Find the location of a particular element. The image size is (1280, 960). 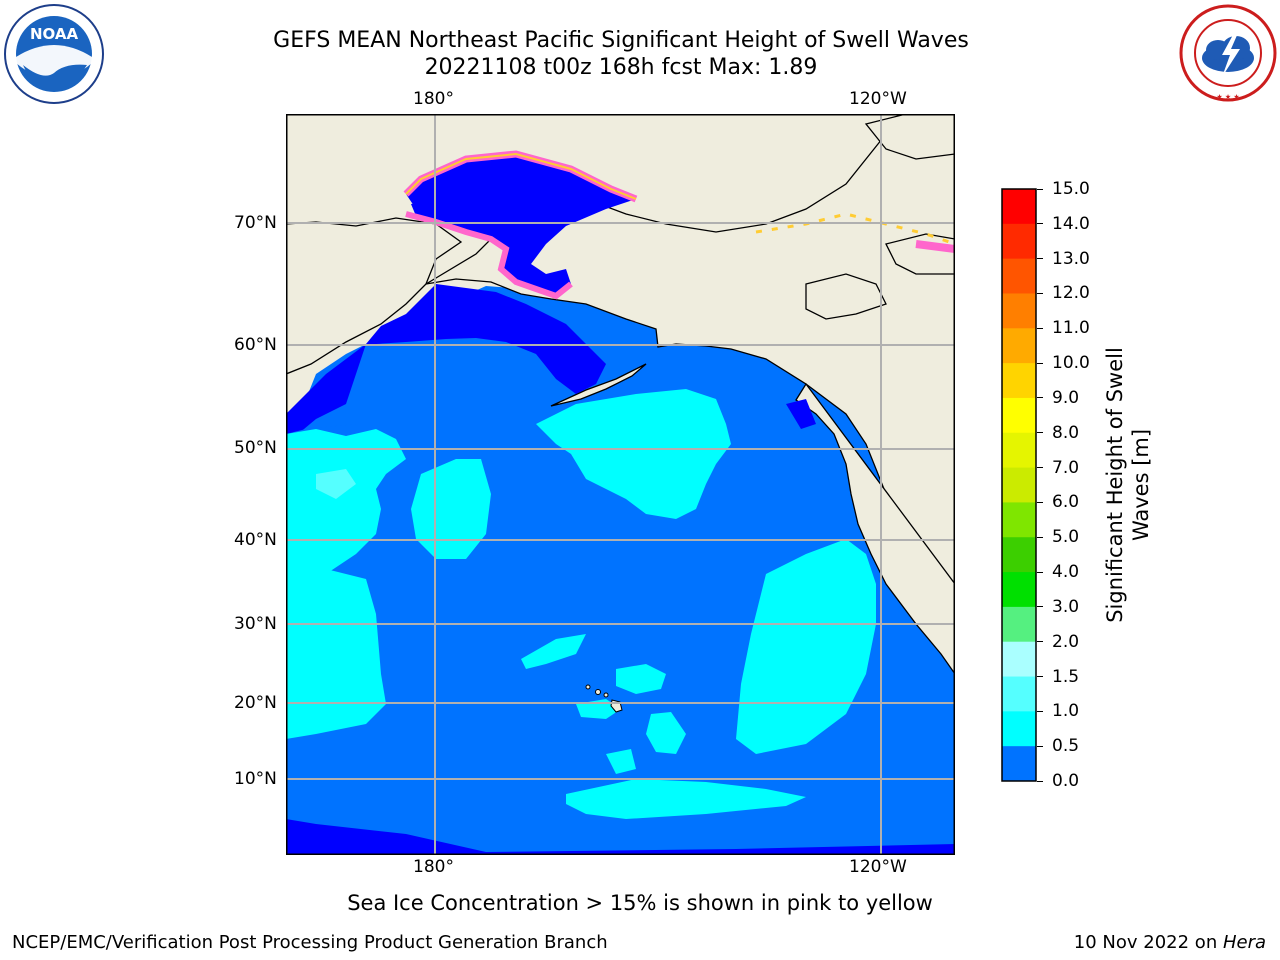

lat-label-10n: 10°N is located at coordinates (255, 779).